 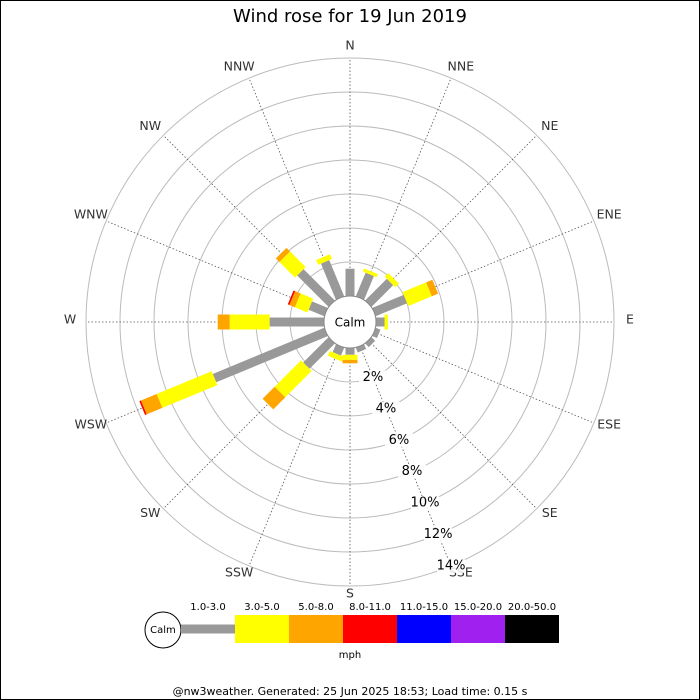 What do you see at coordinates (350, 593) in the screenshot?
I see `direction-label: S` at bounding box center [350, 593].